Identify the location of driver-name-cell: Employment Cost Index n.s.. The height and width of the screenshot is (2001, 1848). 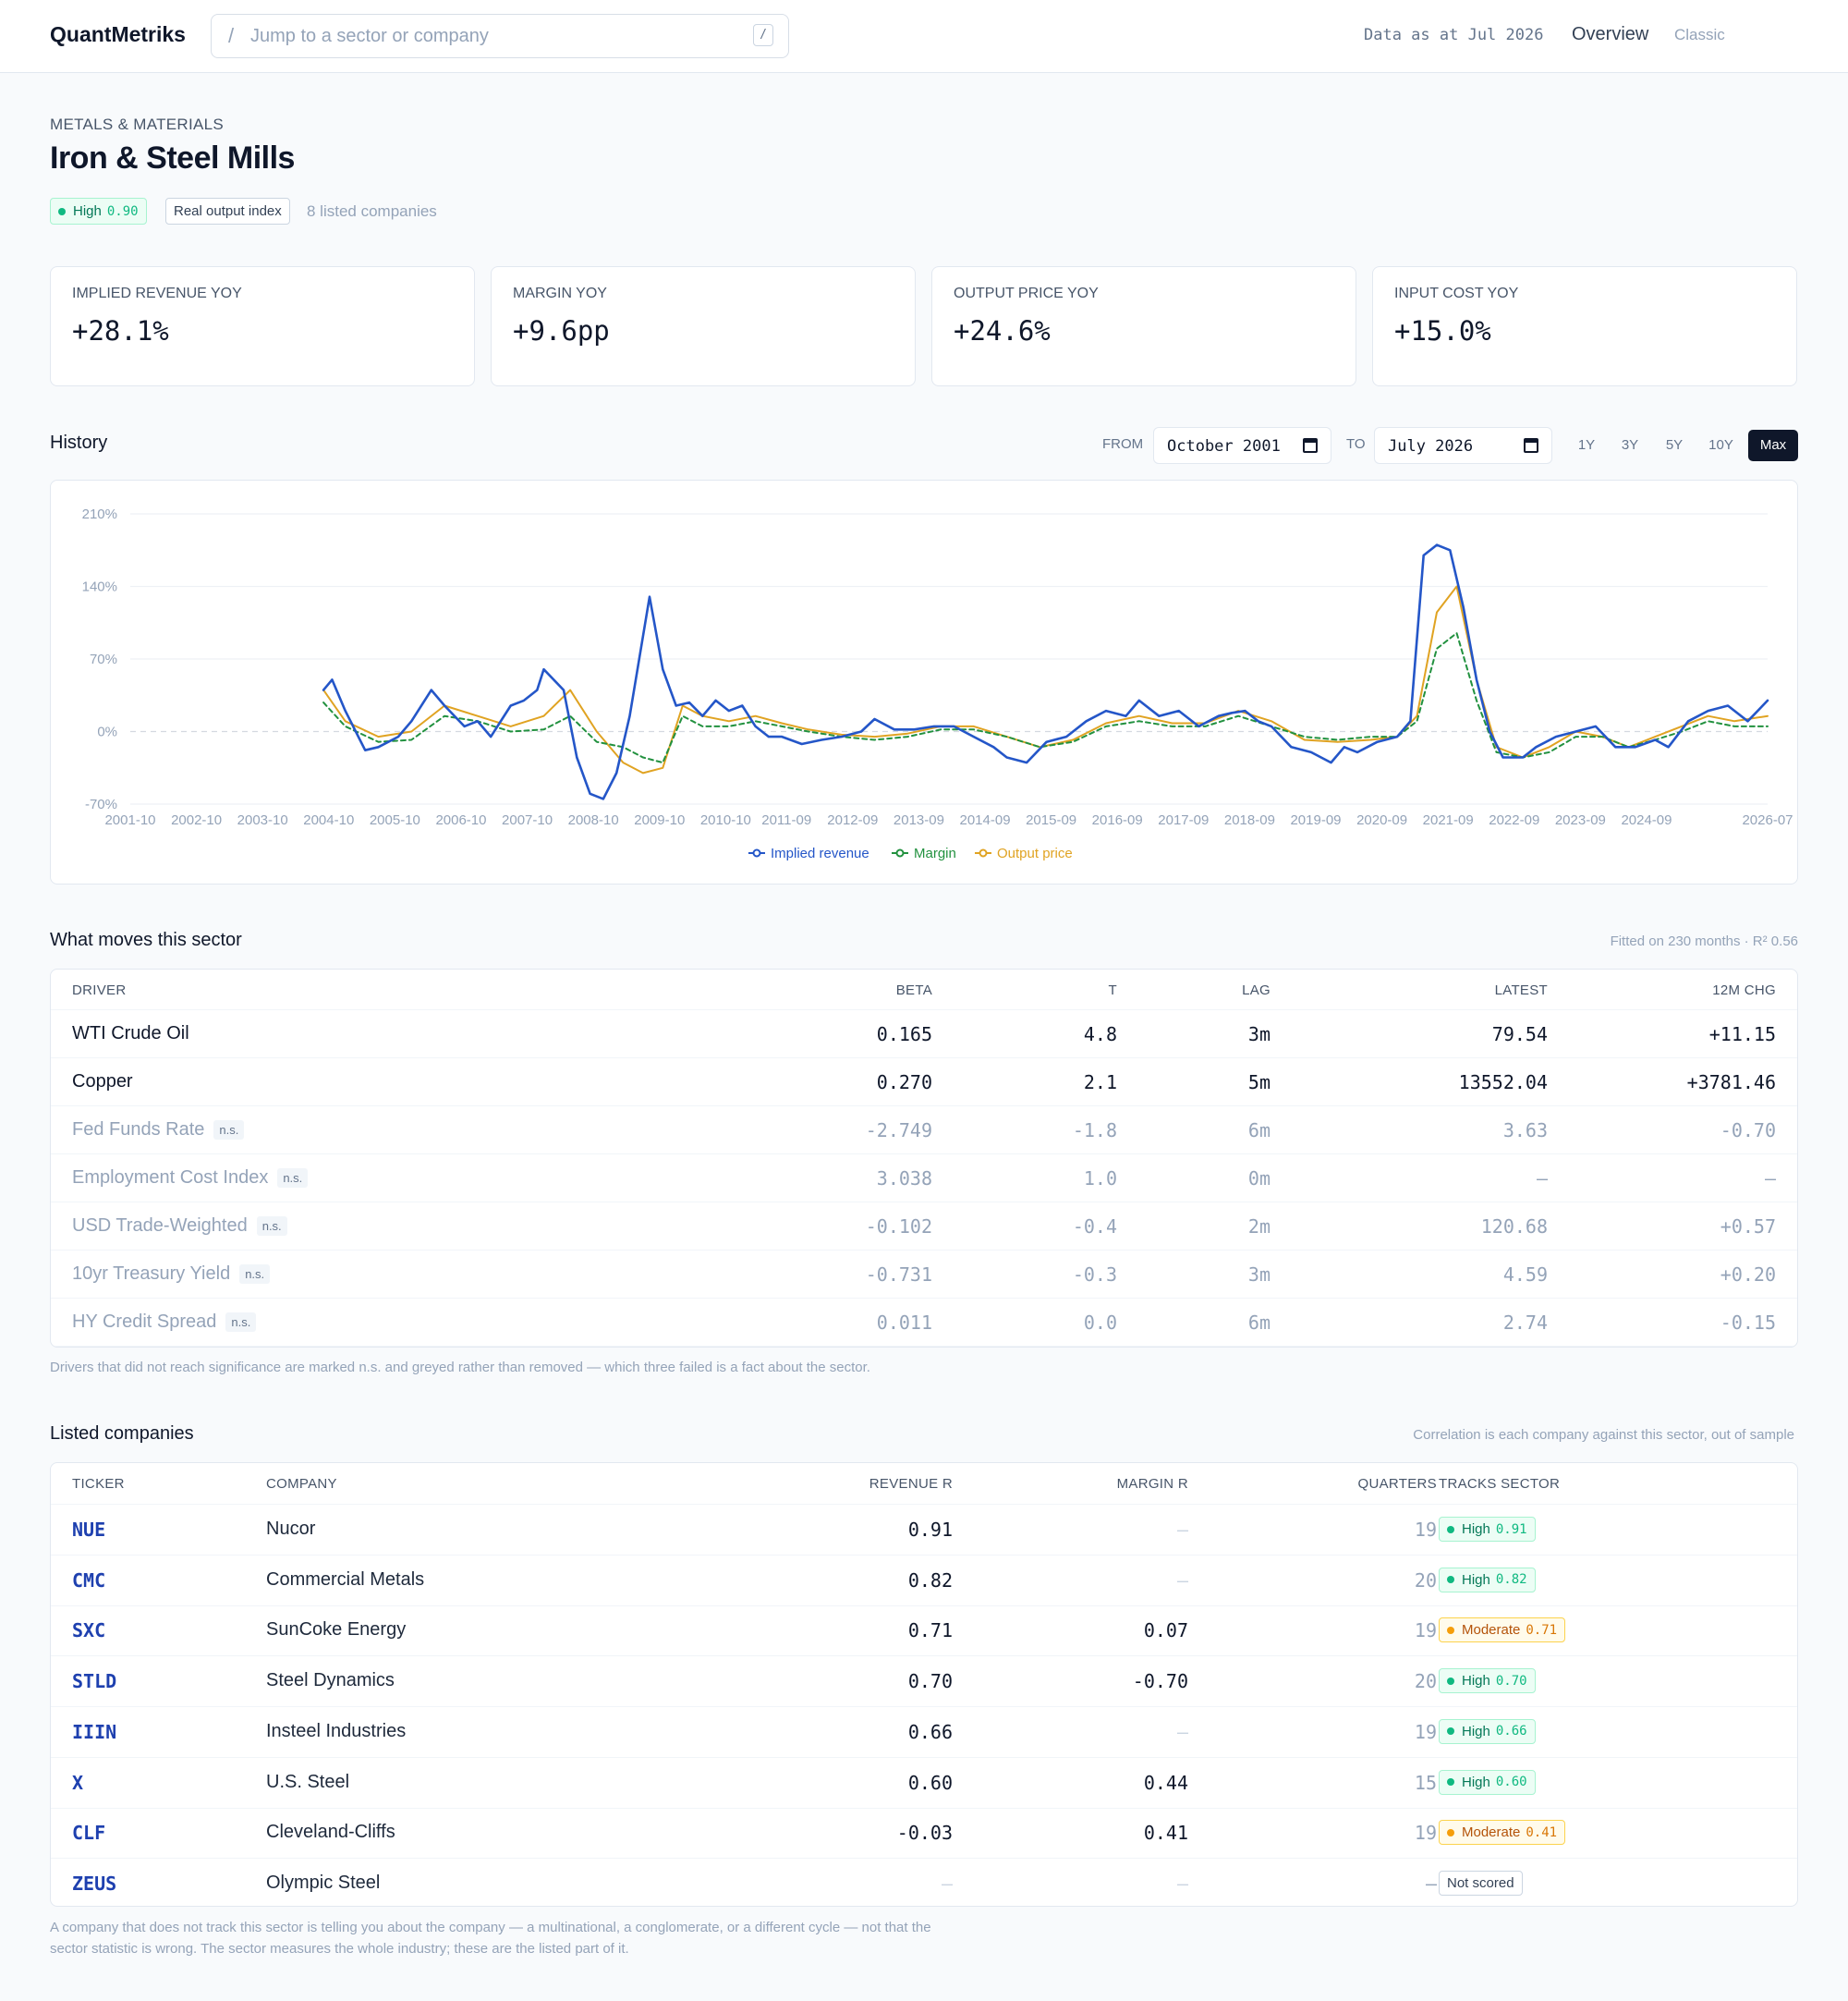
(190, 1178).